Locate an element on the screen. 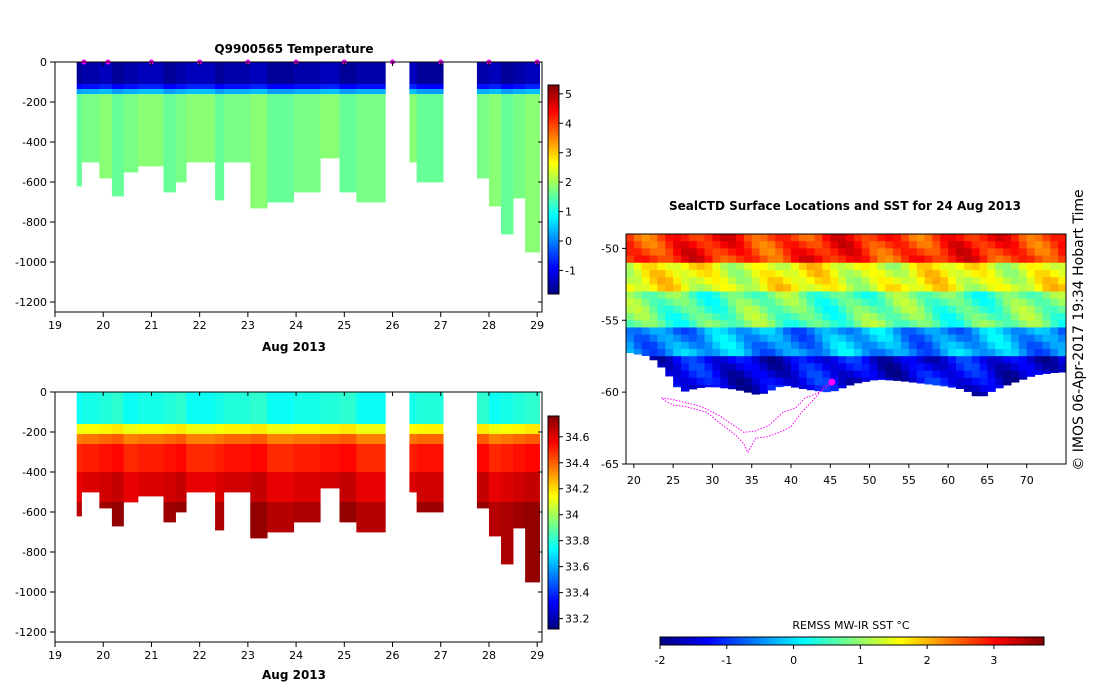 Image resolution: width=1099 pixels, height=700 pixels. temperature-cell is located at coordinates (150, 73).